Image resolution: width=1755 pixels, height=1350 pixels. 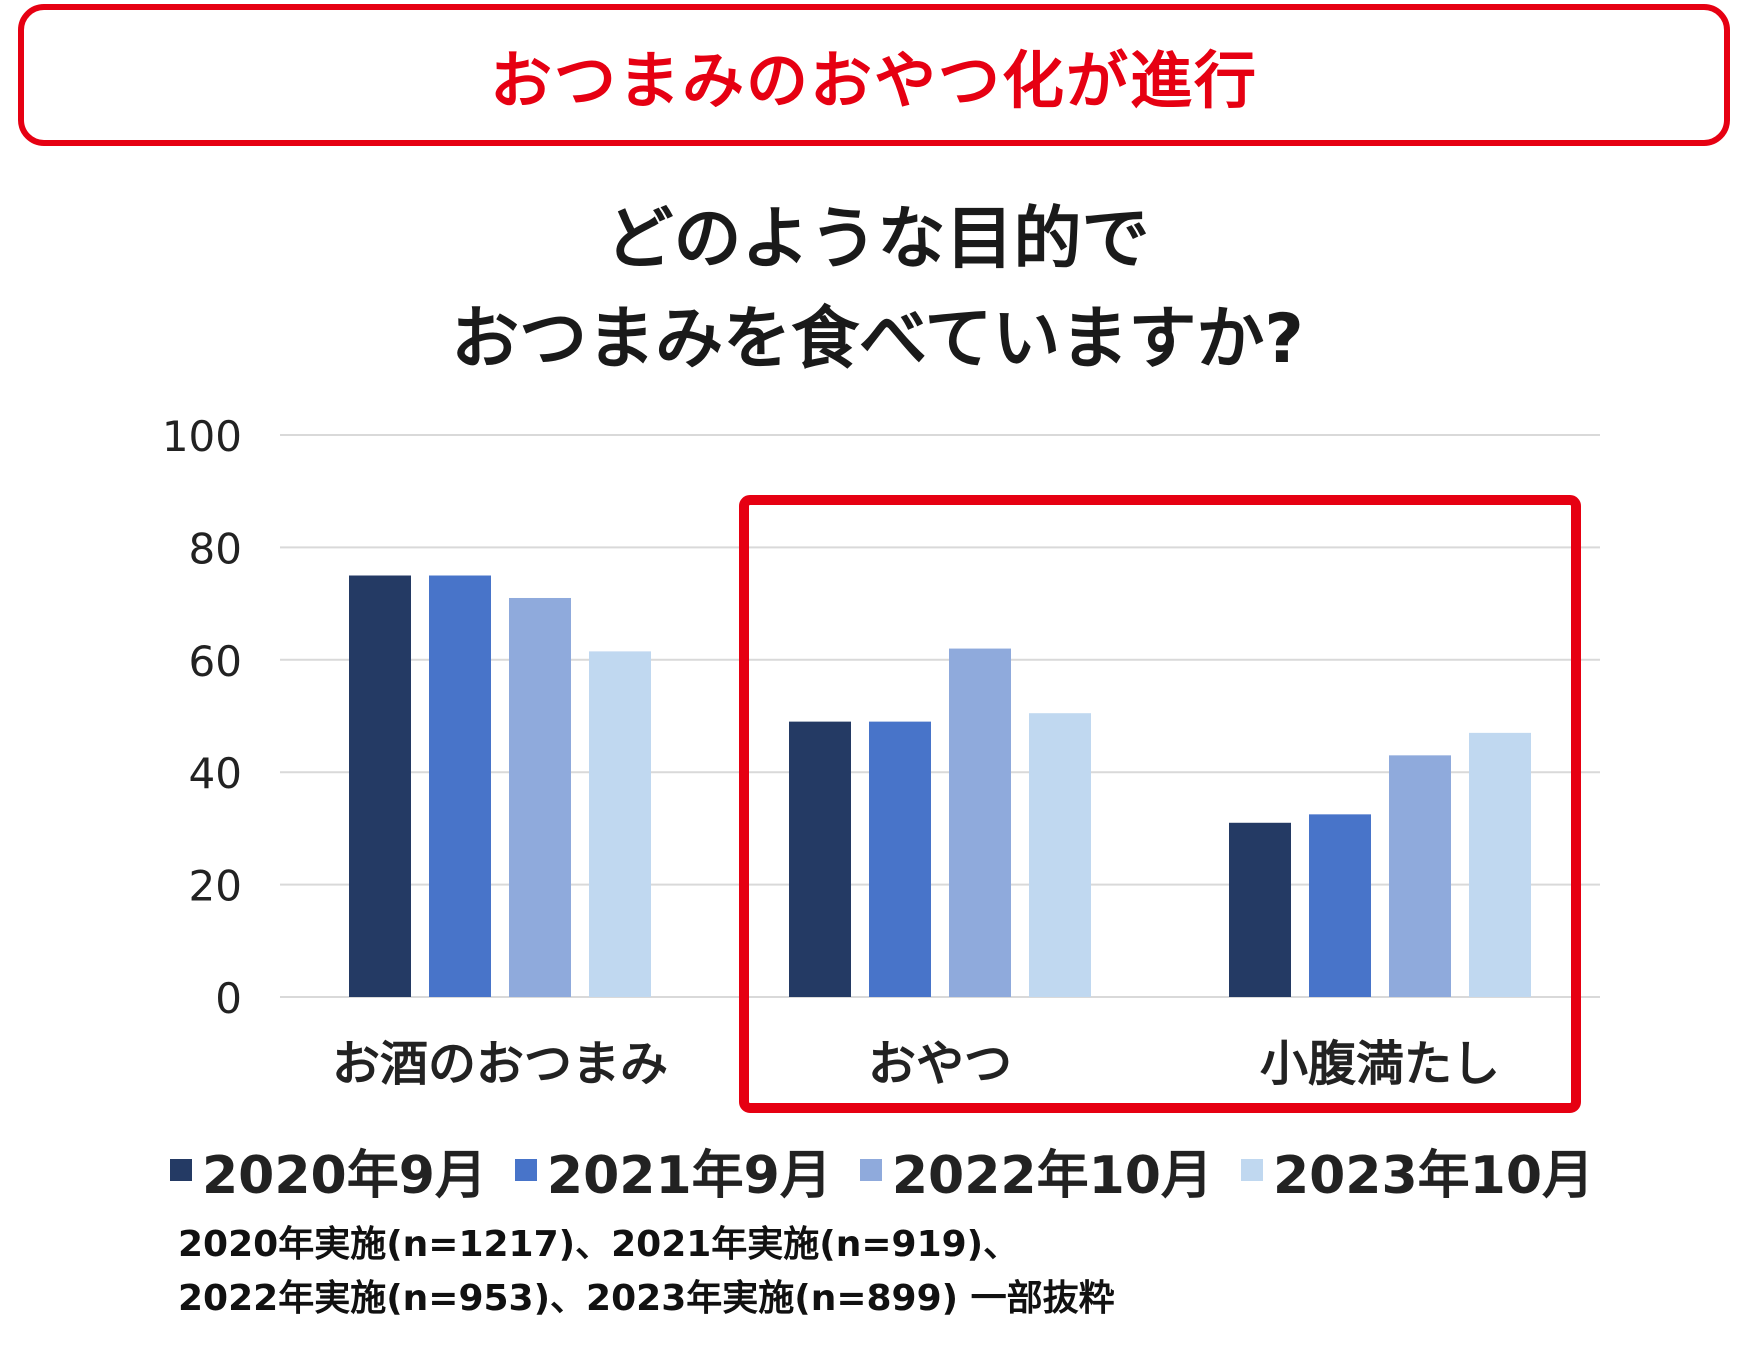 I want to click on legend-item: 2022年10月, so click(x=1036, y=1170).